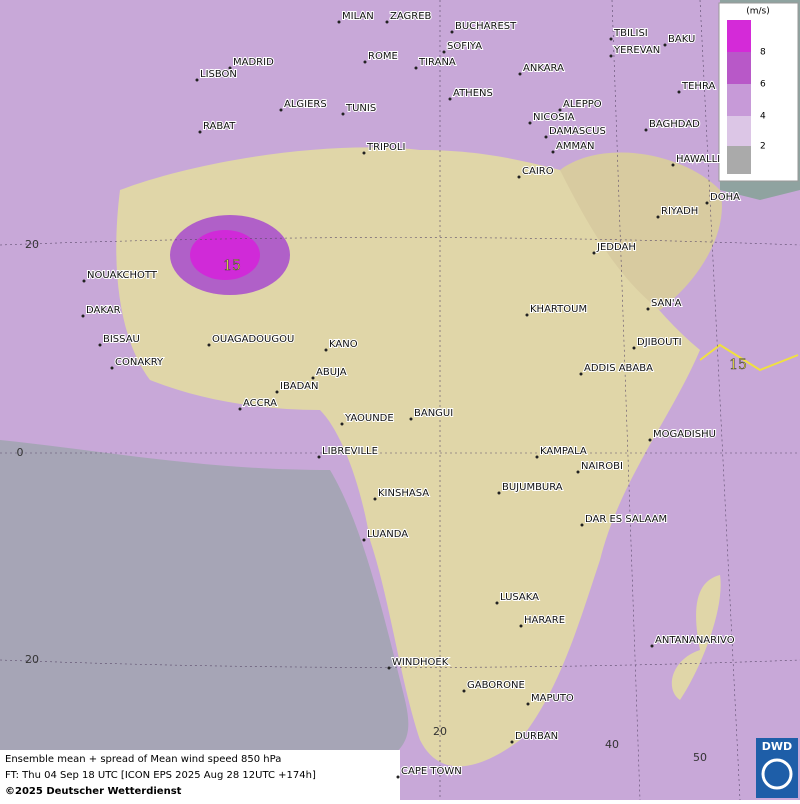  I want to click on city-label: KHARTOUM, so click(558, 309).